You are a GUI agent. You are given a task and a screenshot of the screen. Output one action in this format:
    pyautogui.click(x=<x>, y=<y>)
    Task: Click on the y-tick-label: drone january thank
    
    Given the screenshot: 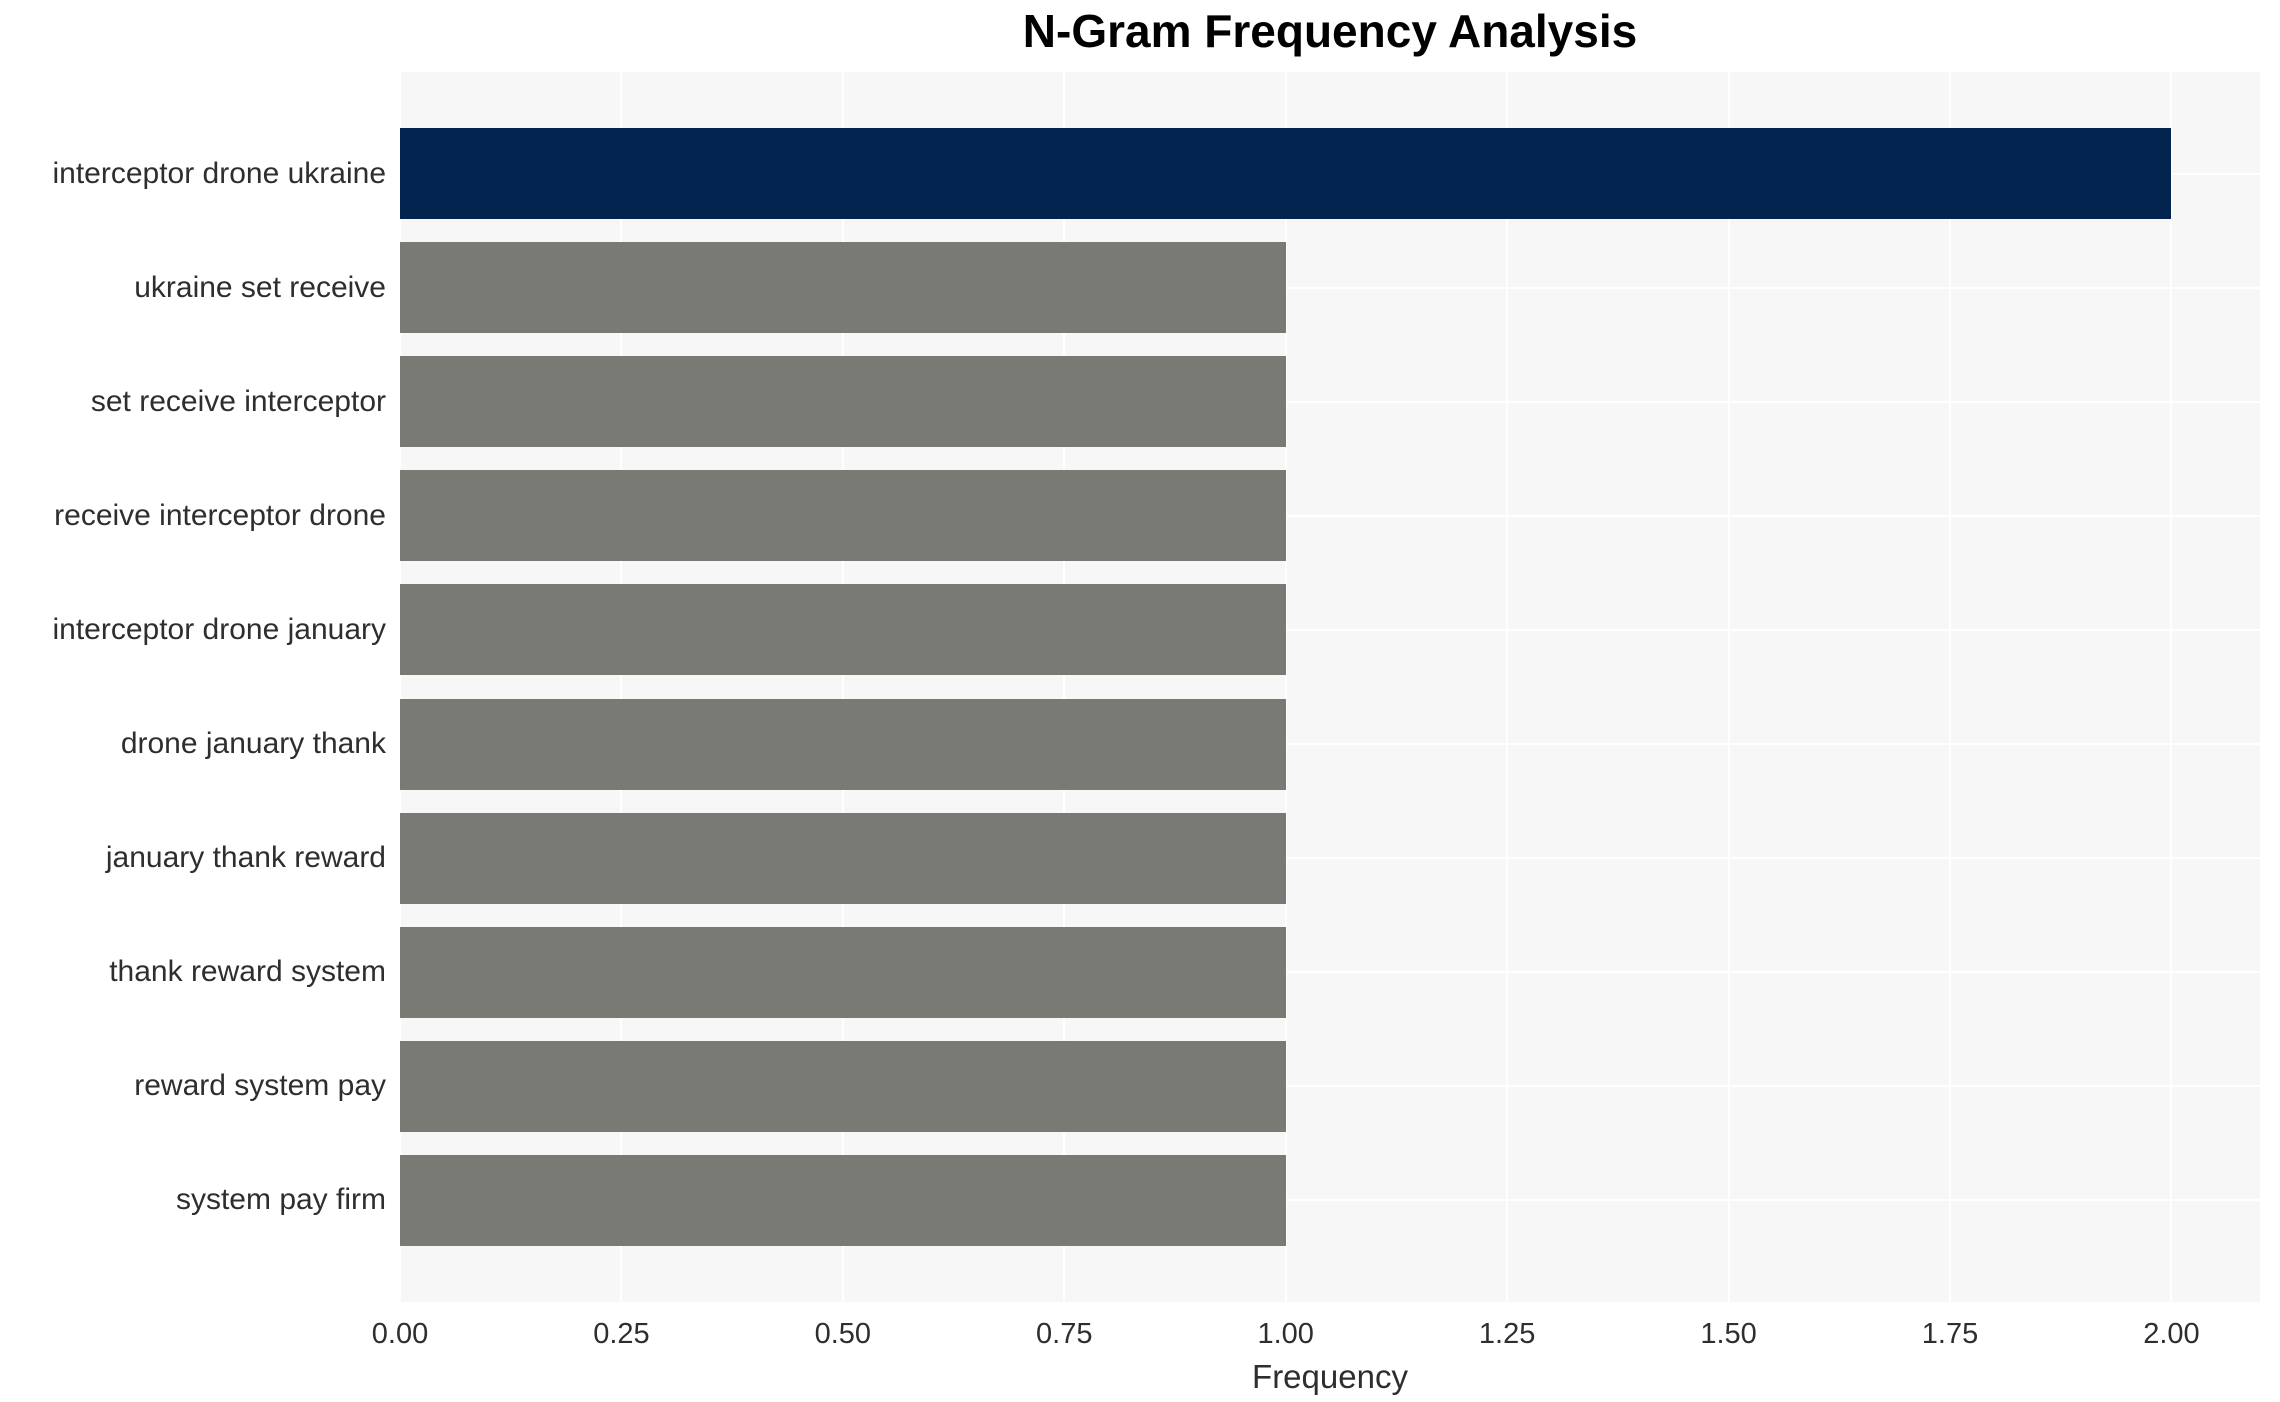 What is the action you would take?
    pyautogui.click(x=253, y=744)
    